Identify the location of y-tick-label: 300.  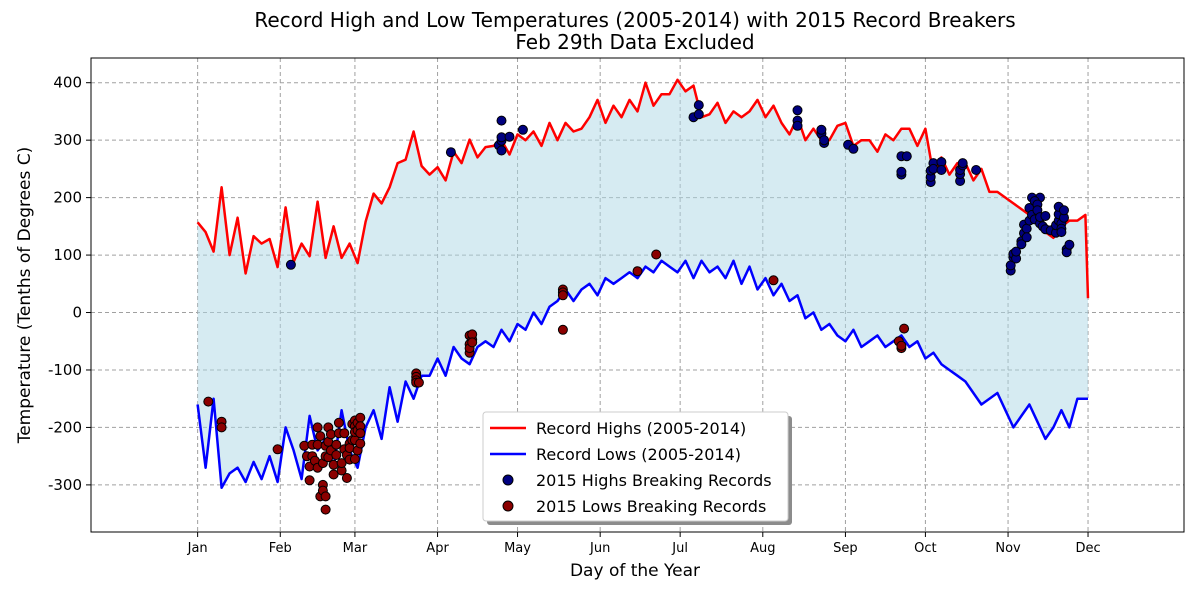
(67, 140).